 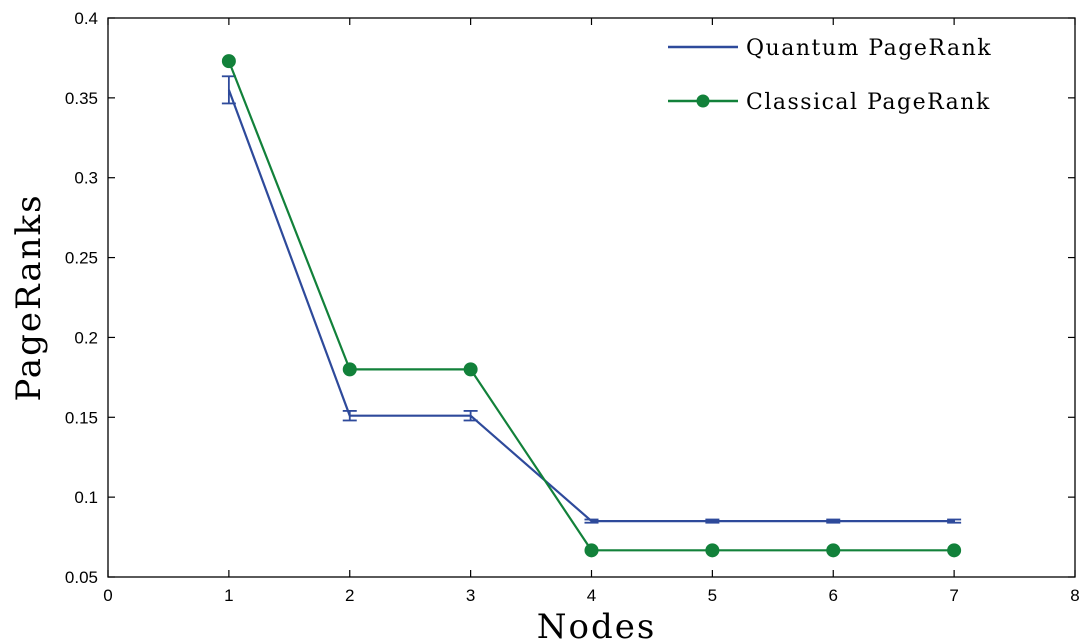 I want to click on legend-swatch-marker, so click(x=703, y=101).